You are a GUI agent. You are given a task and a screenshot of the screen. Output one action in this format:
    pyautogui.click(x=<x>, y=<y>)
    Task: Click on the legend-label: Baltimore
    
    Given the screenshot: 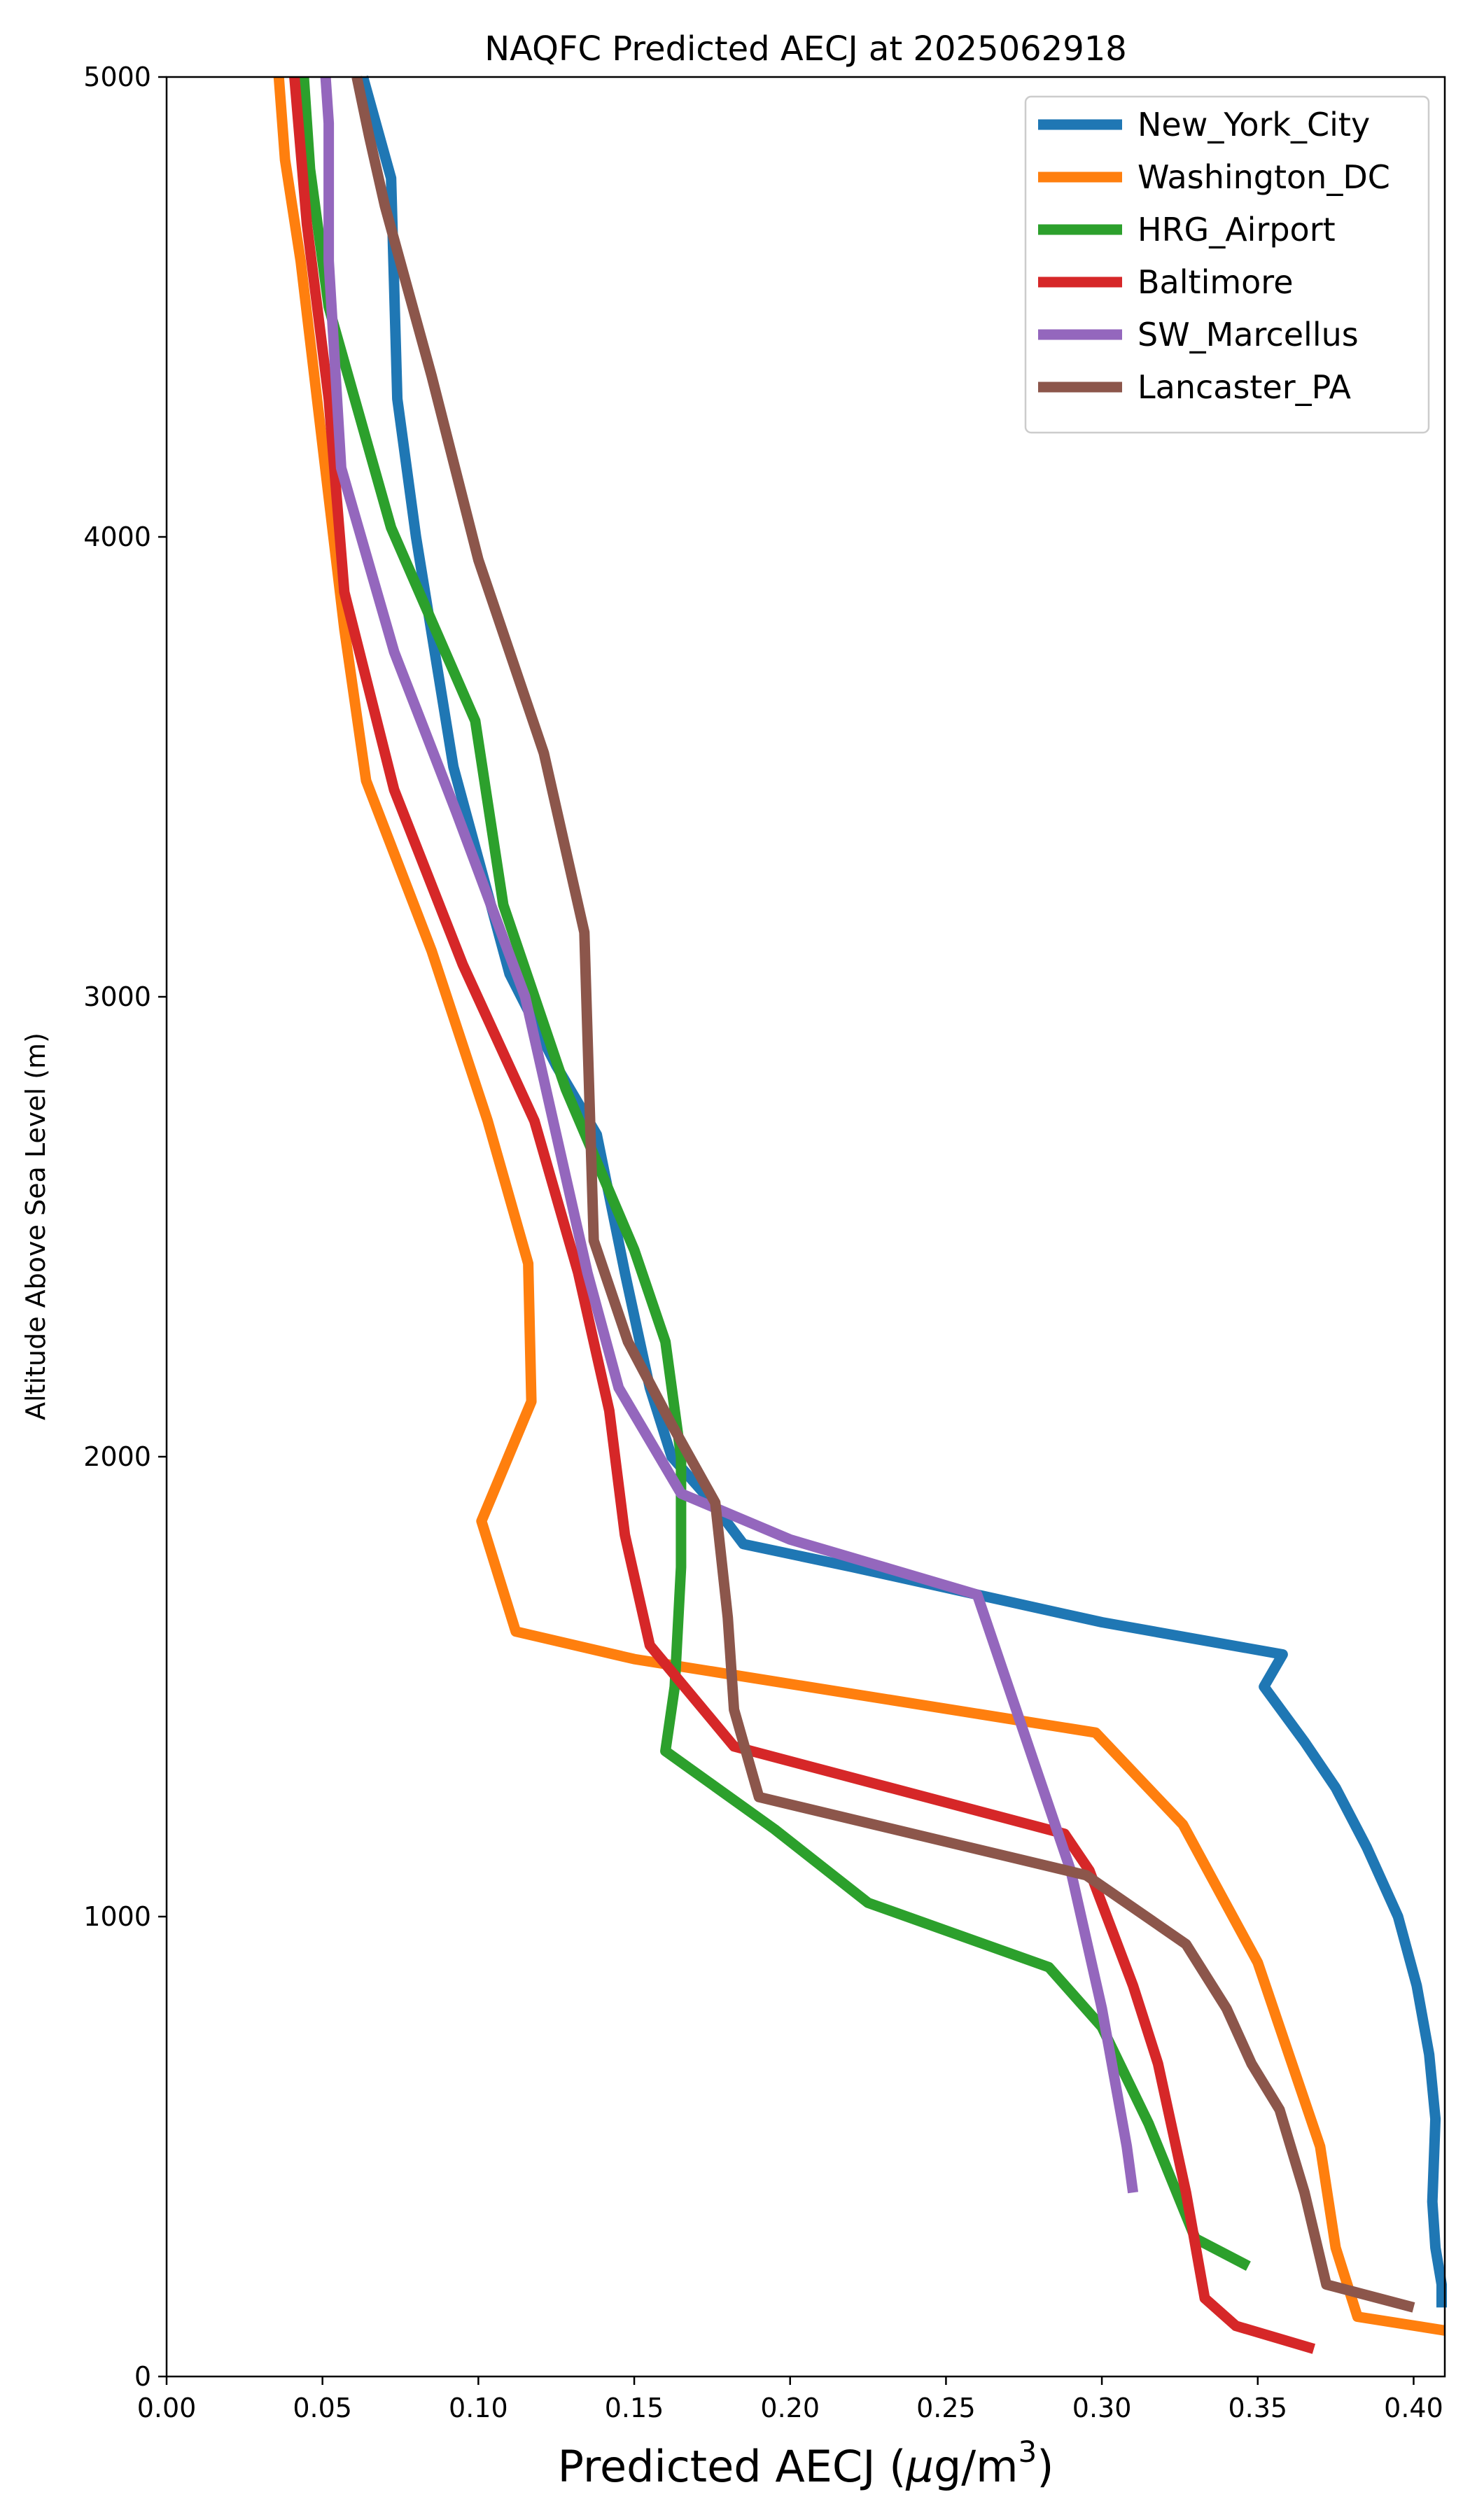 What is the action you would take?
    pyautogui.click(x=1216, y=282)
    